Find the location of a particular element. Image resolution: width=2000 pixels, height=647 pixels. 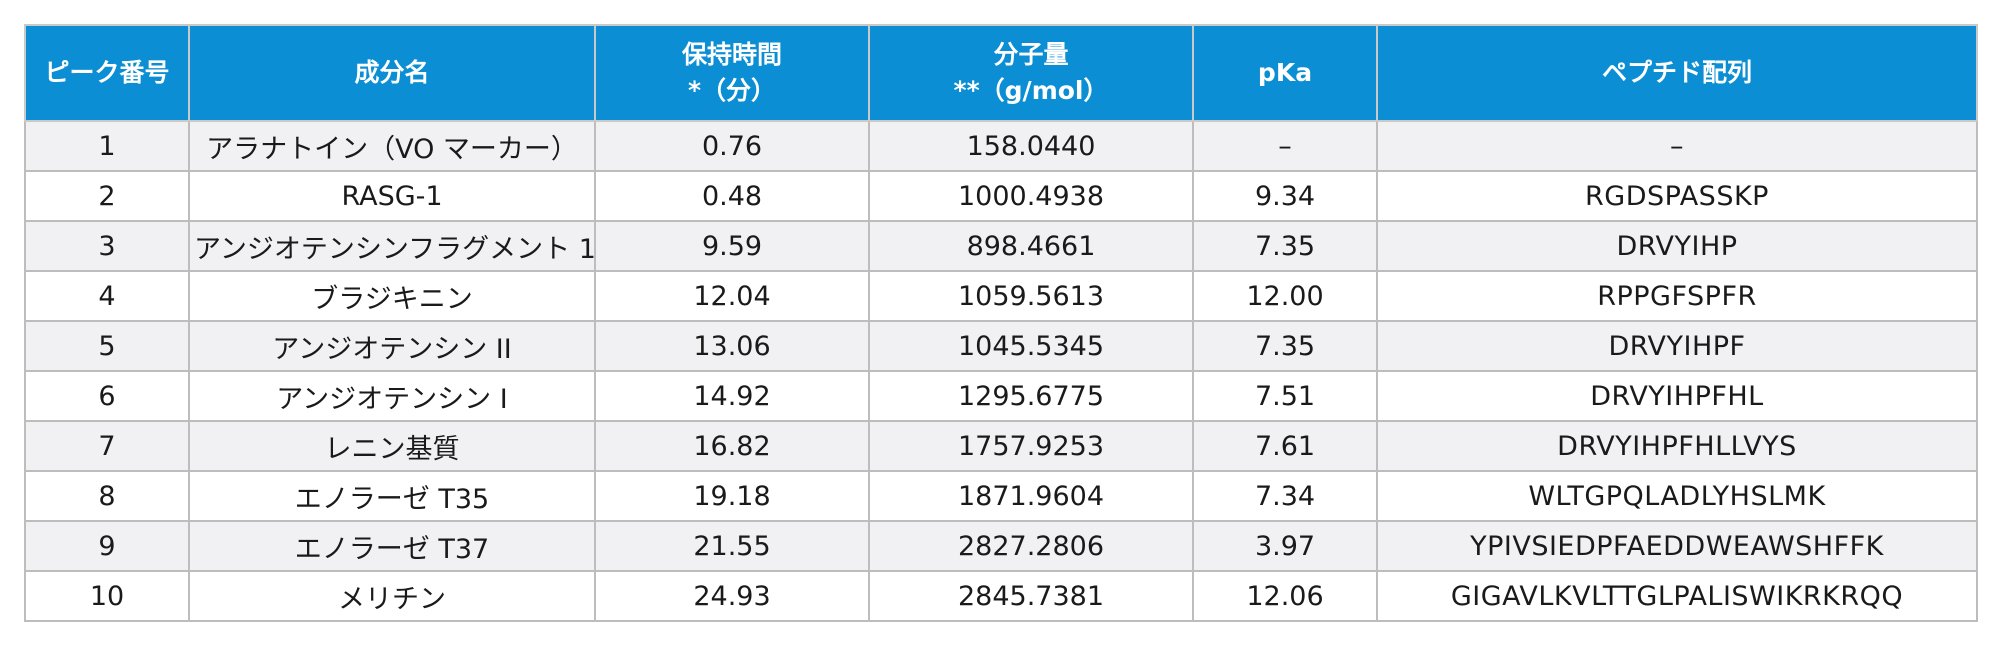

cell-peak-number: 2 is located at coordinates (107, 196).